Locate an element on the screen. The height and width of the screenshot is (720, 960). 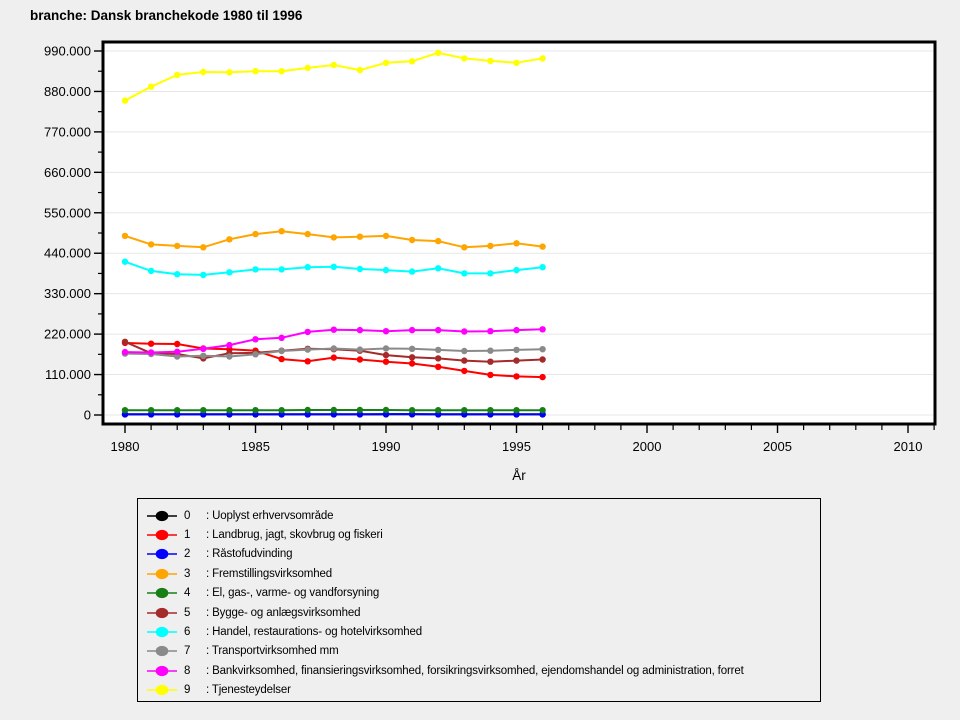
svg-text: 1985 is located at coordinates (255, 446).